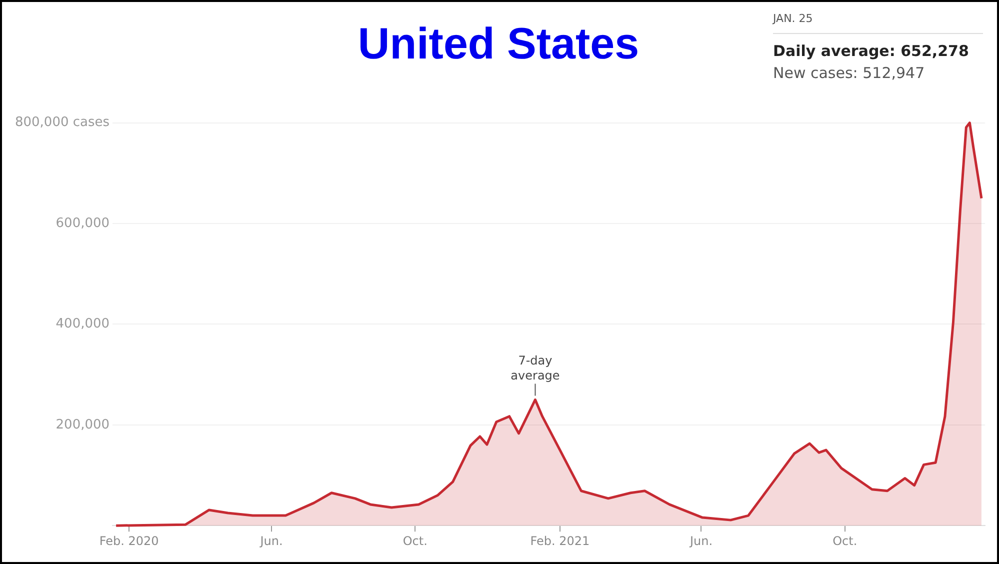 The image size is (999, 564). What do you see at coordinates (535, 368) in the screenshot?
I see `annotation: 7-day average` at bounding box center [535, 368].